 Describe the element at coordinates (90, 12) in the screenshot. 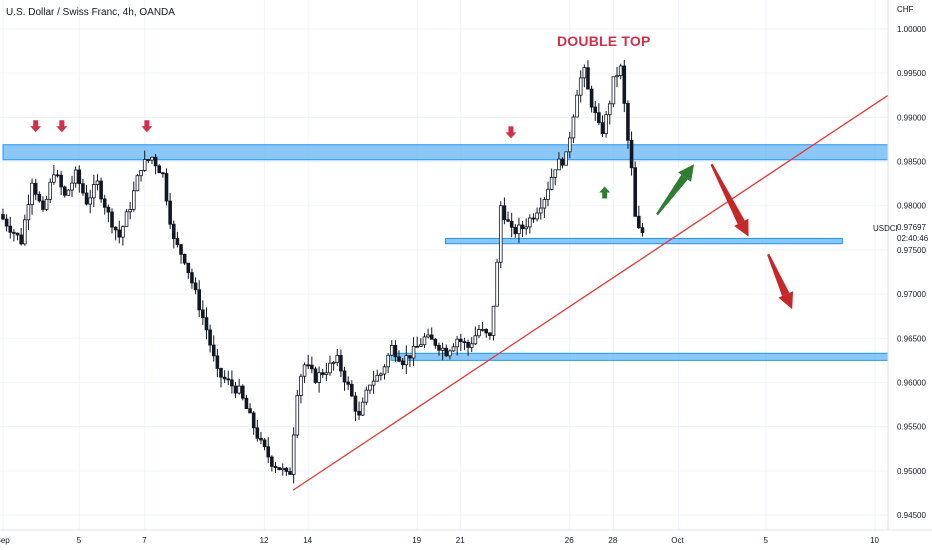

I see `chart-title: U.S. Dollar / Swiss Franc, 4h, OANDA` at that location.